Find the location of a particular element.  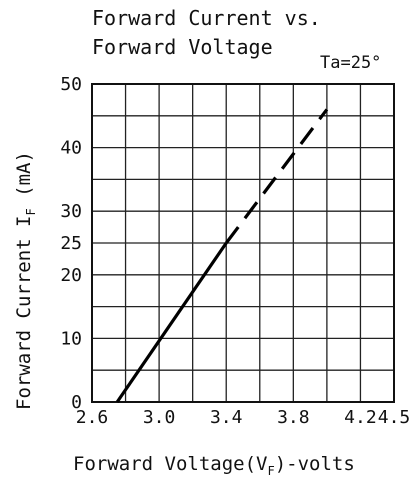

chart-title-line-1: Forward Current vs. is located at coordinates (206, 18).